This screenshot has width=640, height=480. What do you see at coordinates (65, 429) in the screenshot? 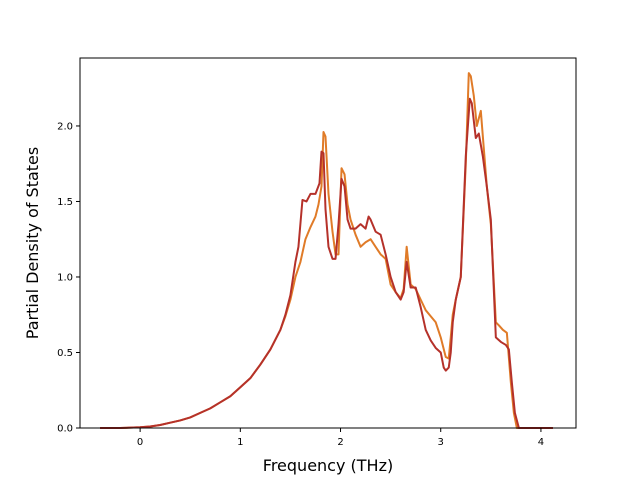
I see `y-tick-label: 0.0` at bounding box center [65, 429].